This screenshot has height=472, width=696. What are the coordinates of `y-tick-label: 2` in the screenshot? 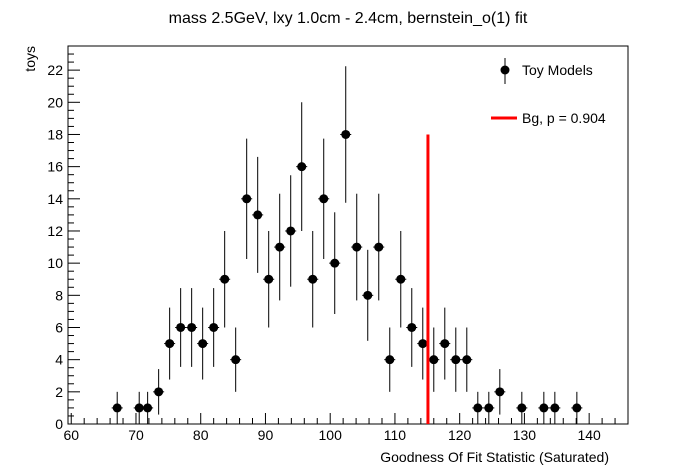 It's located at (59, 392).